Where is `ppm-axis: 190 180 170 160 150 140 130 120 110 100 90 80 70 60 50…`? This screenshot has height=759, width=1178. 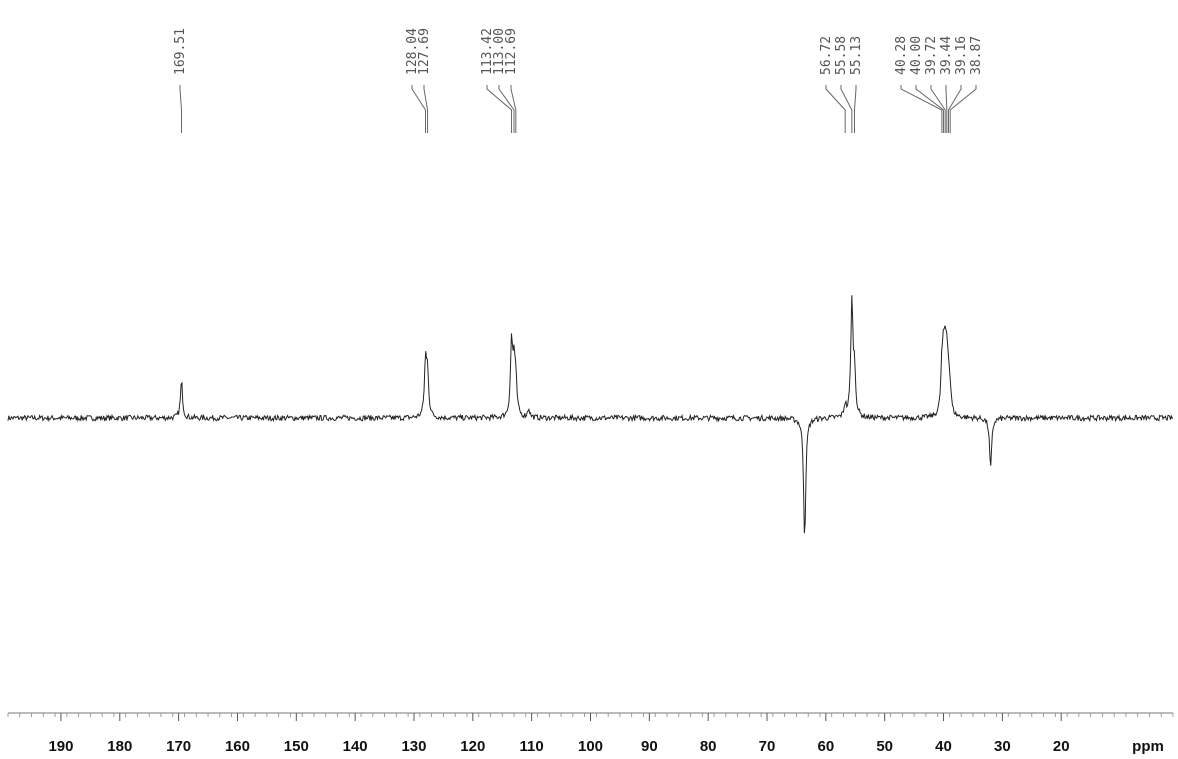 ppm-axis: 190 180 170 160 150 140 130 120 110 100 90 80 70 60 50… is located at coordinates (590, 733).